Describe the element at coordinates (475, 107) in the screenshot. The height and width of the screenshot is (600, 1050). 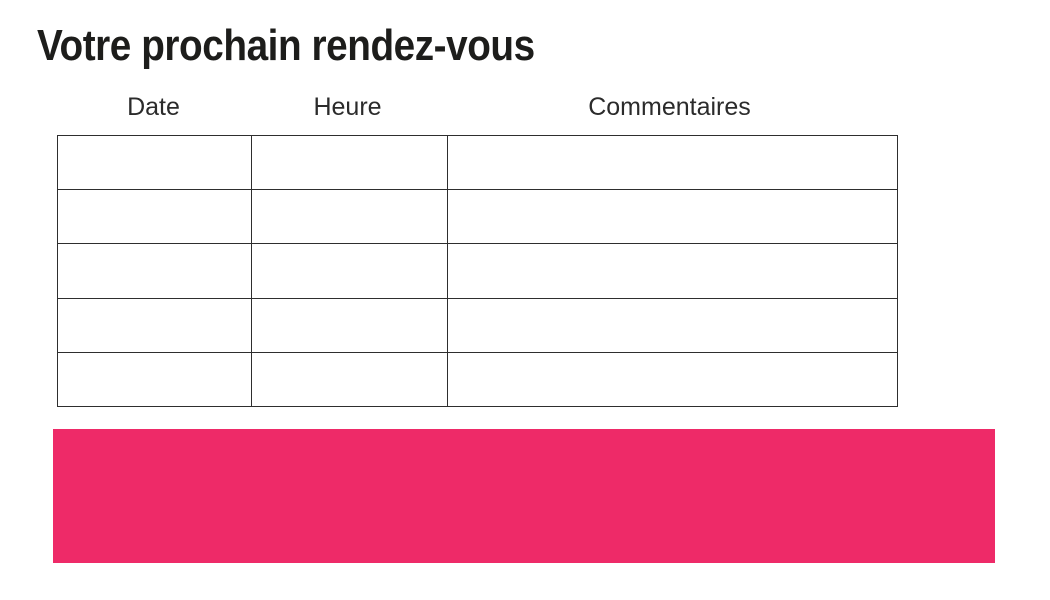
I see `table-header-row: Date Heure Commentaires` at that location.